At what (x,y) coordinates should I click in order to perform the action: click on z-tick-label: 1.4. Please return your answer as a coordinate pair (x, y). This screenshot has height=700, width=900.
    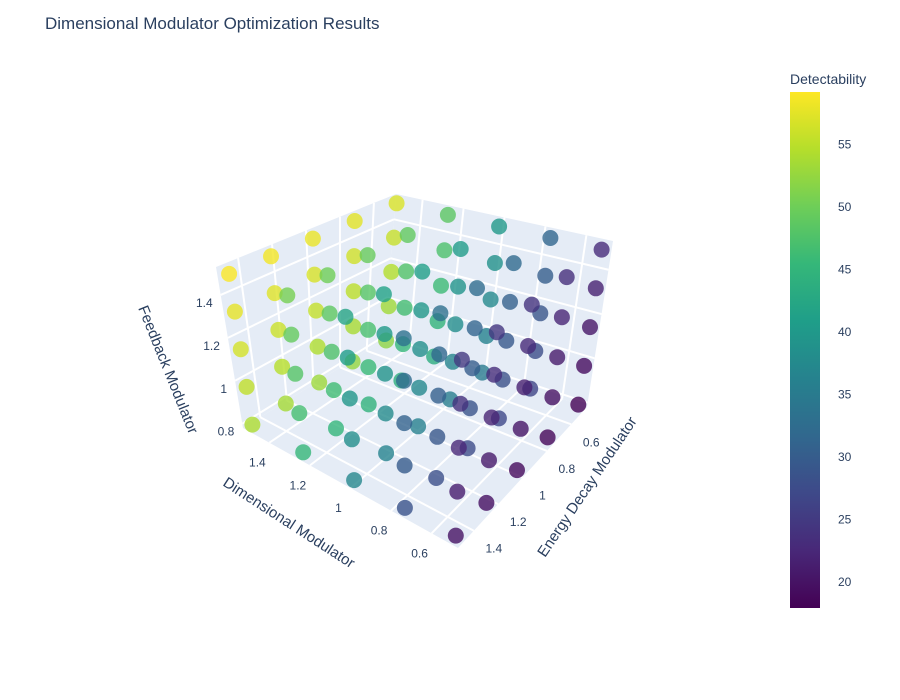
    Looking at the image, I should click on (204, 303).